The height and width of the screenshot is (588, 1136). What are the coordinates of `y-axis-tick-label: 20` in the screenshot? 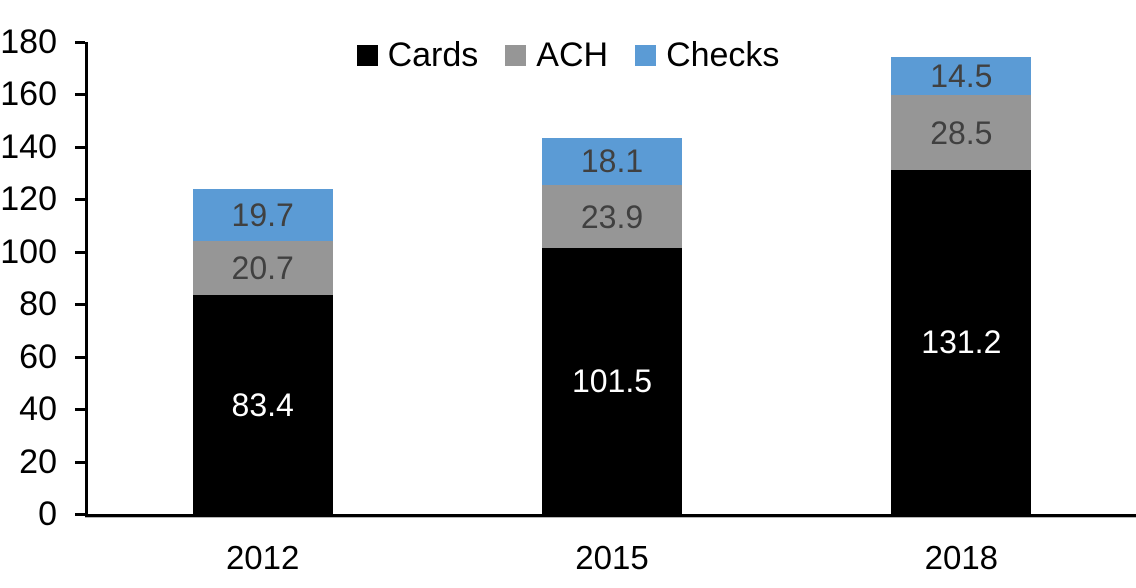 It's located at (38, 461).